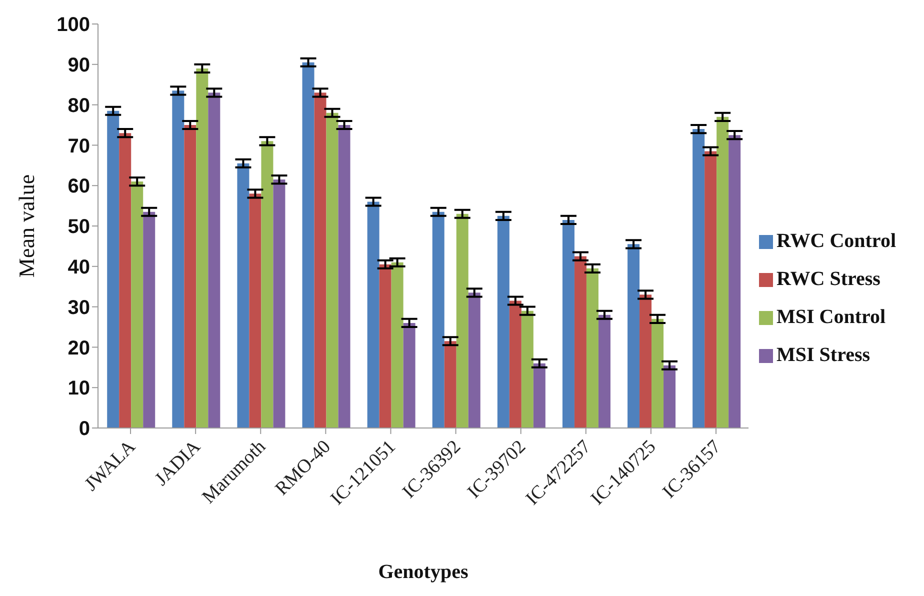 The height and width of the screenshot is (596, 924). Describe the element at coordinates (823, 355) in the screenshot. I see `legend-label: MSI Stress` at that location.